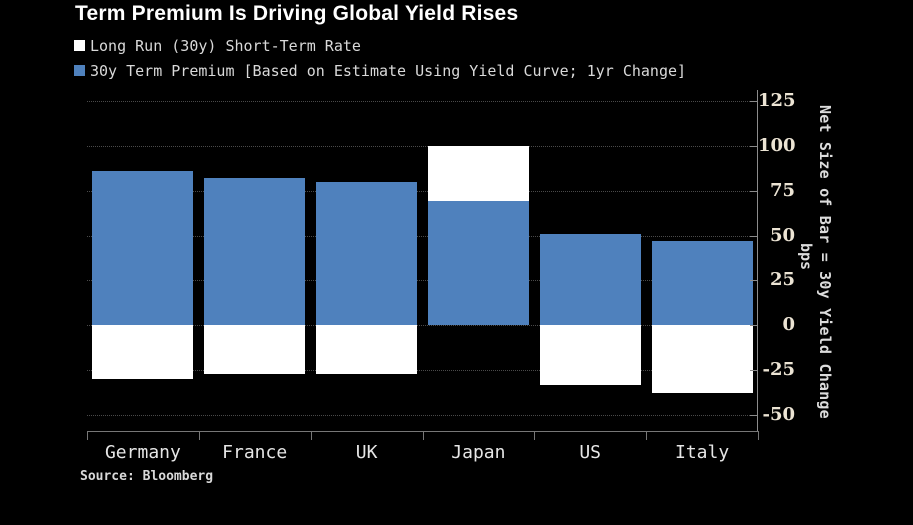  Describe the element at coordinates (788, 325) in the screenshot. I see `y-tick-label-0: 0` at that location.